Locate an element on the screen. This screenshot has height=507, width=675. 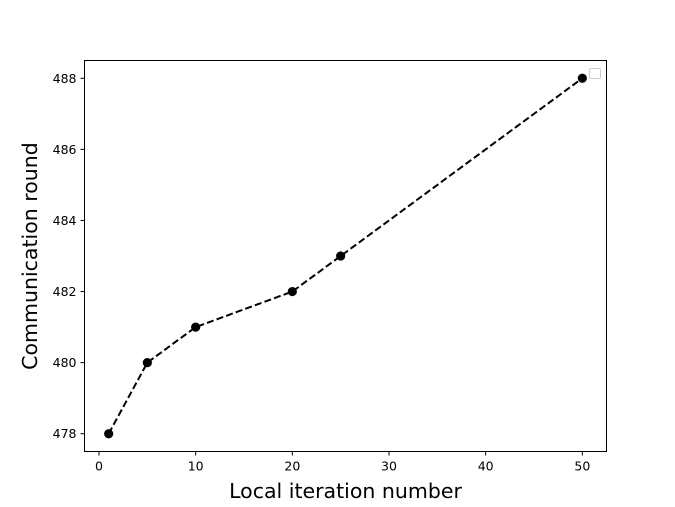
x-tick-label: 50 is located at coordinates (582, 466).